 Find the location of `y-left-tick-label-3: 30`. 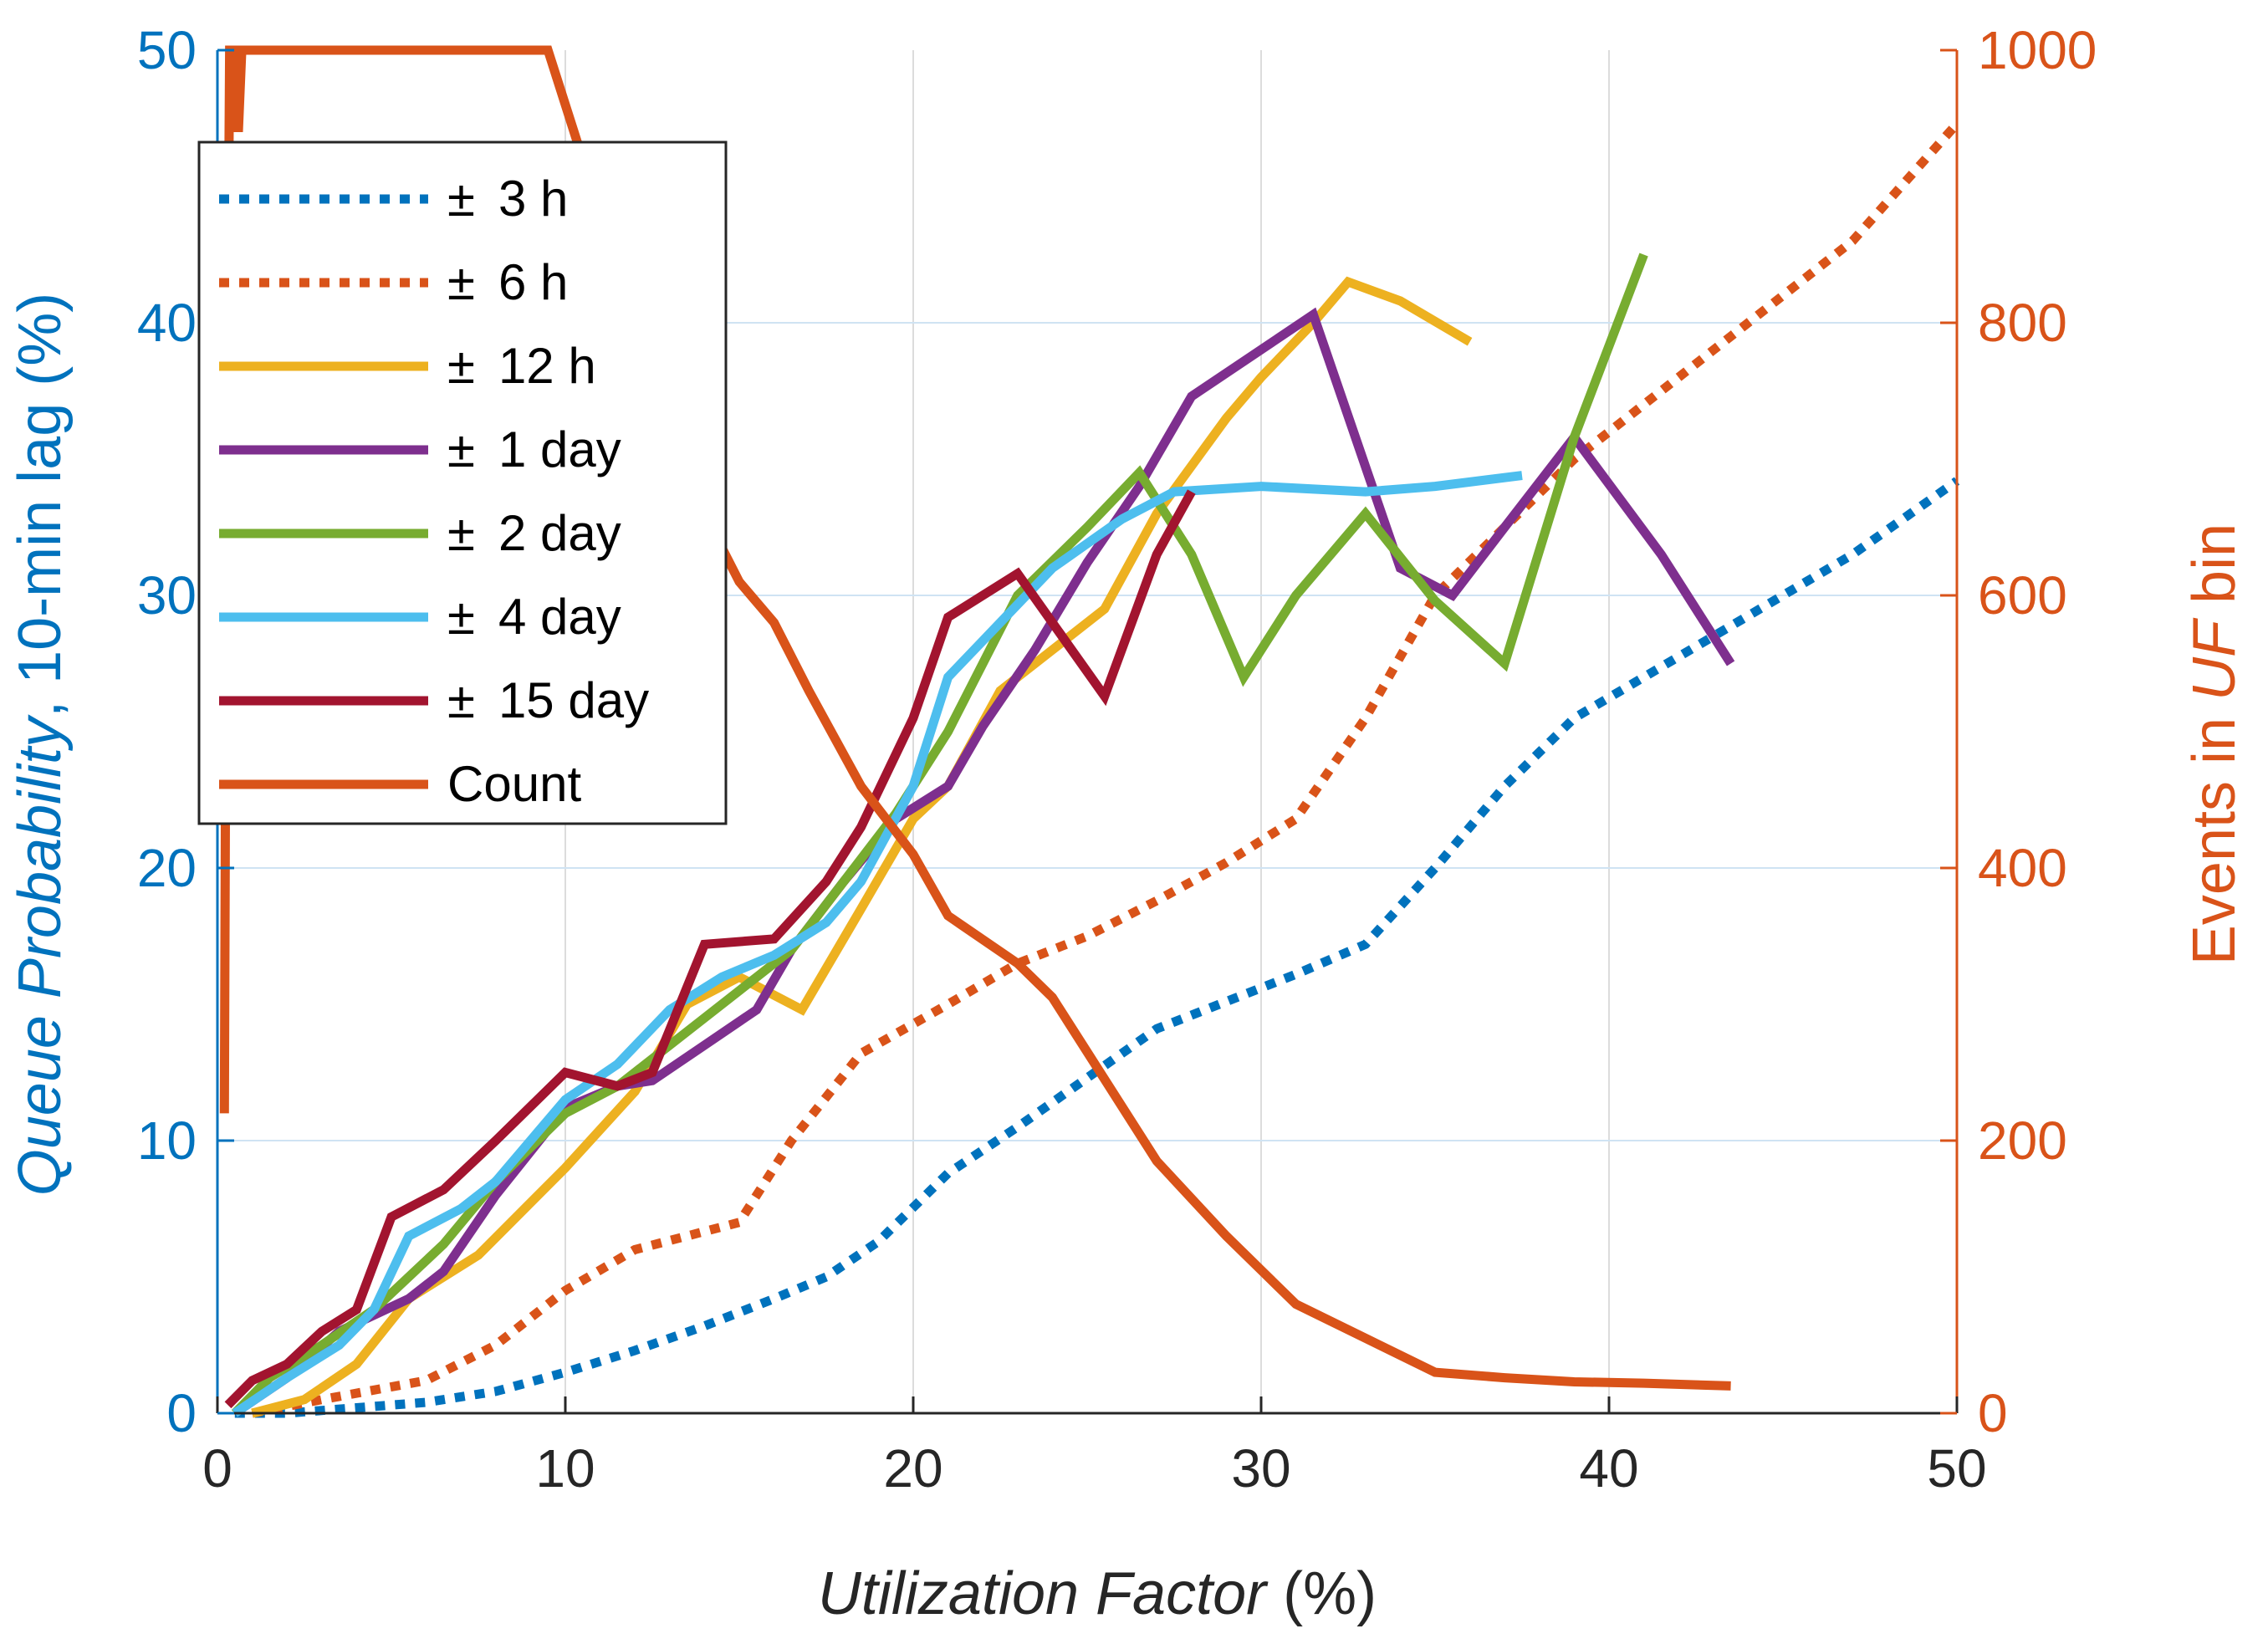

y-left-tick-label-3: 30 is located at coordinates (167, 595).